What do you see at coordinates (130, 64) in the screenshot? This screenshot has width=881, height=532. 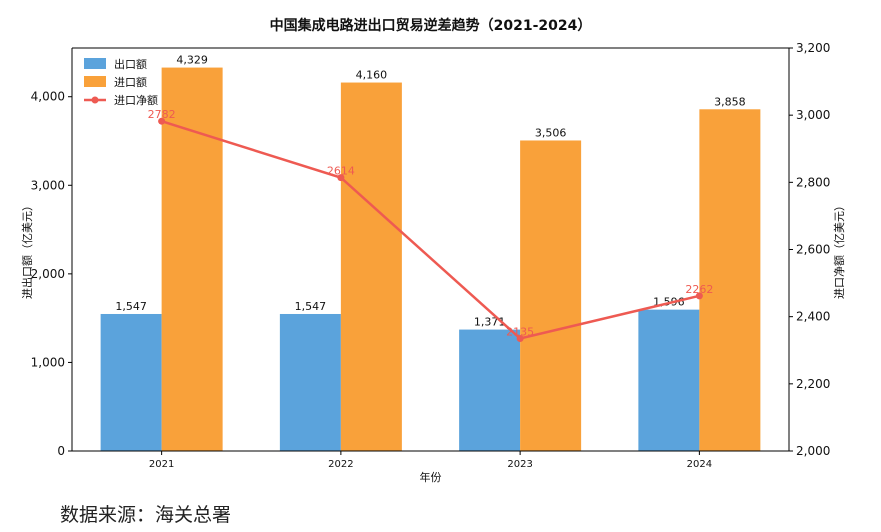 I see `legend-label: 出口额` at bounding box center [130, 64].